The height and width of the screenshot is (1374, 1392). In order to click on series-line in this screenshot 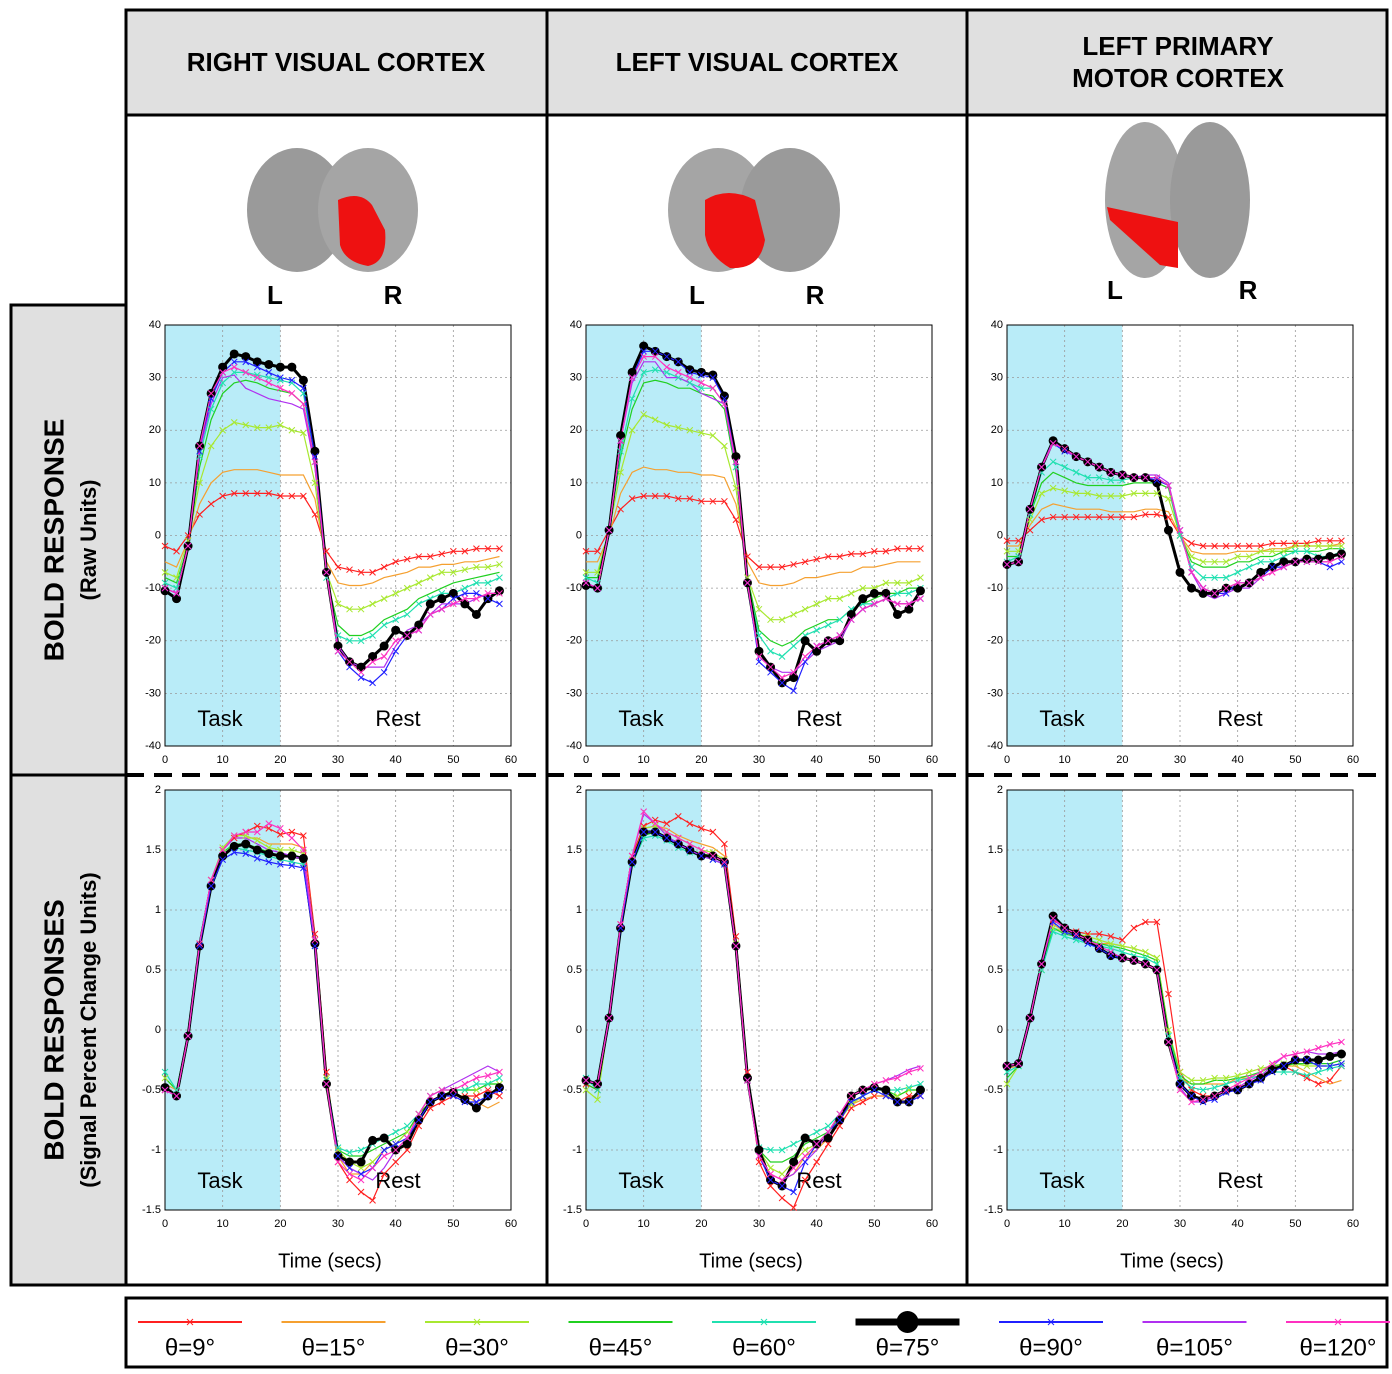, I will do `click(1174, 520)`.